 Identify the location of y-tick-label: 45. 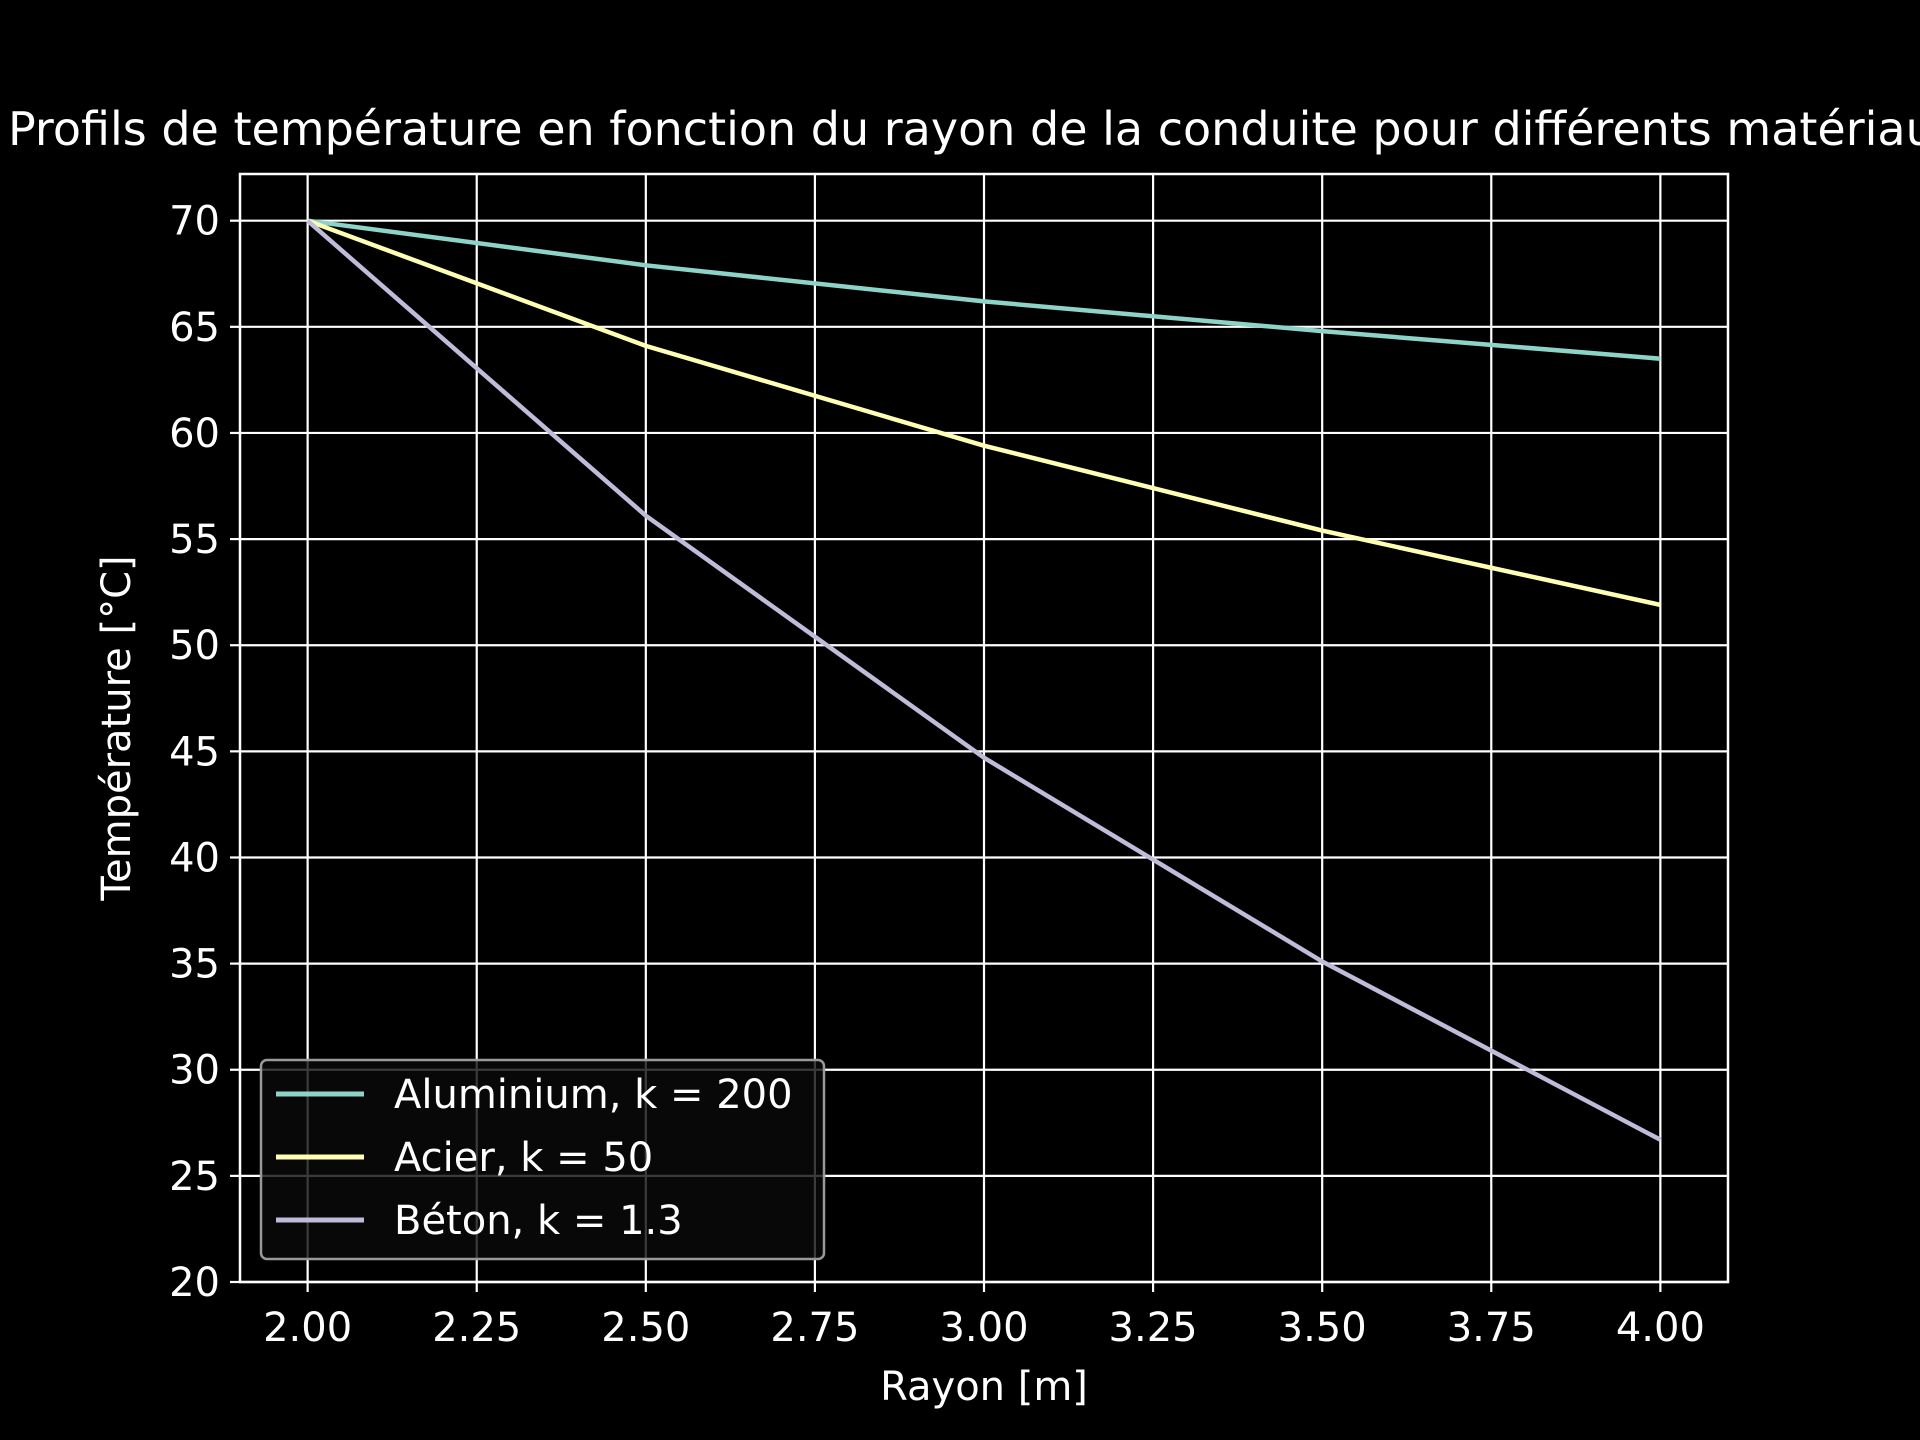
(194, 752).